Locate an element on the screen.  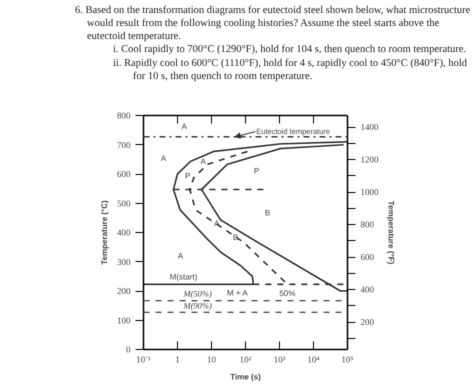
y-tick-label: 400 is located at coordinates (124, 233).